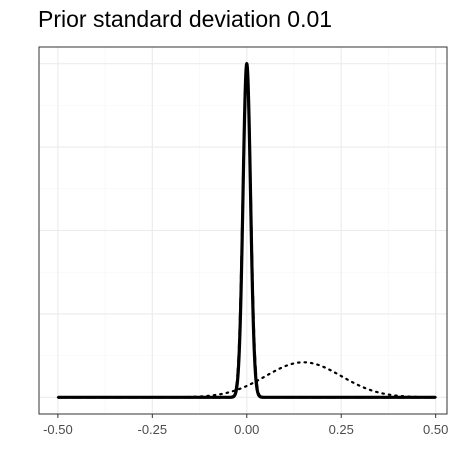 Image resolution: width=474 pixels, height=474 pixels. I want to click on series-line-dotted, so click(246, 380).